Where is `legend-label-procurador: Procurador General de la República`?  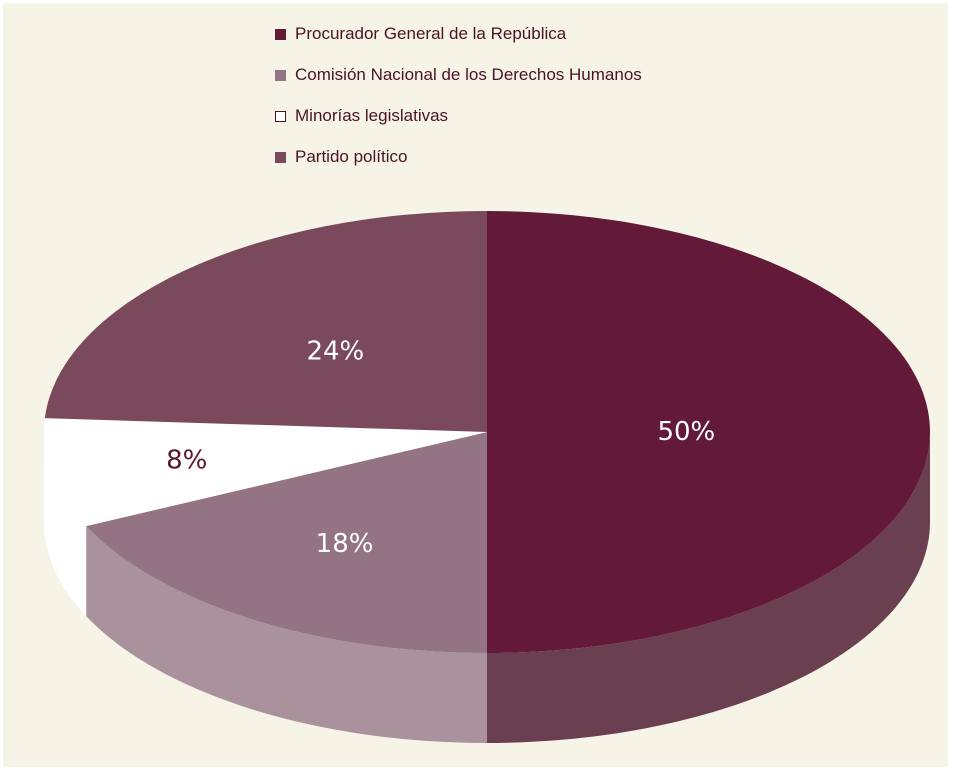 legend-label-procurador: Procurador General de la República is located at coordinates (431, 33).